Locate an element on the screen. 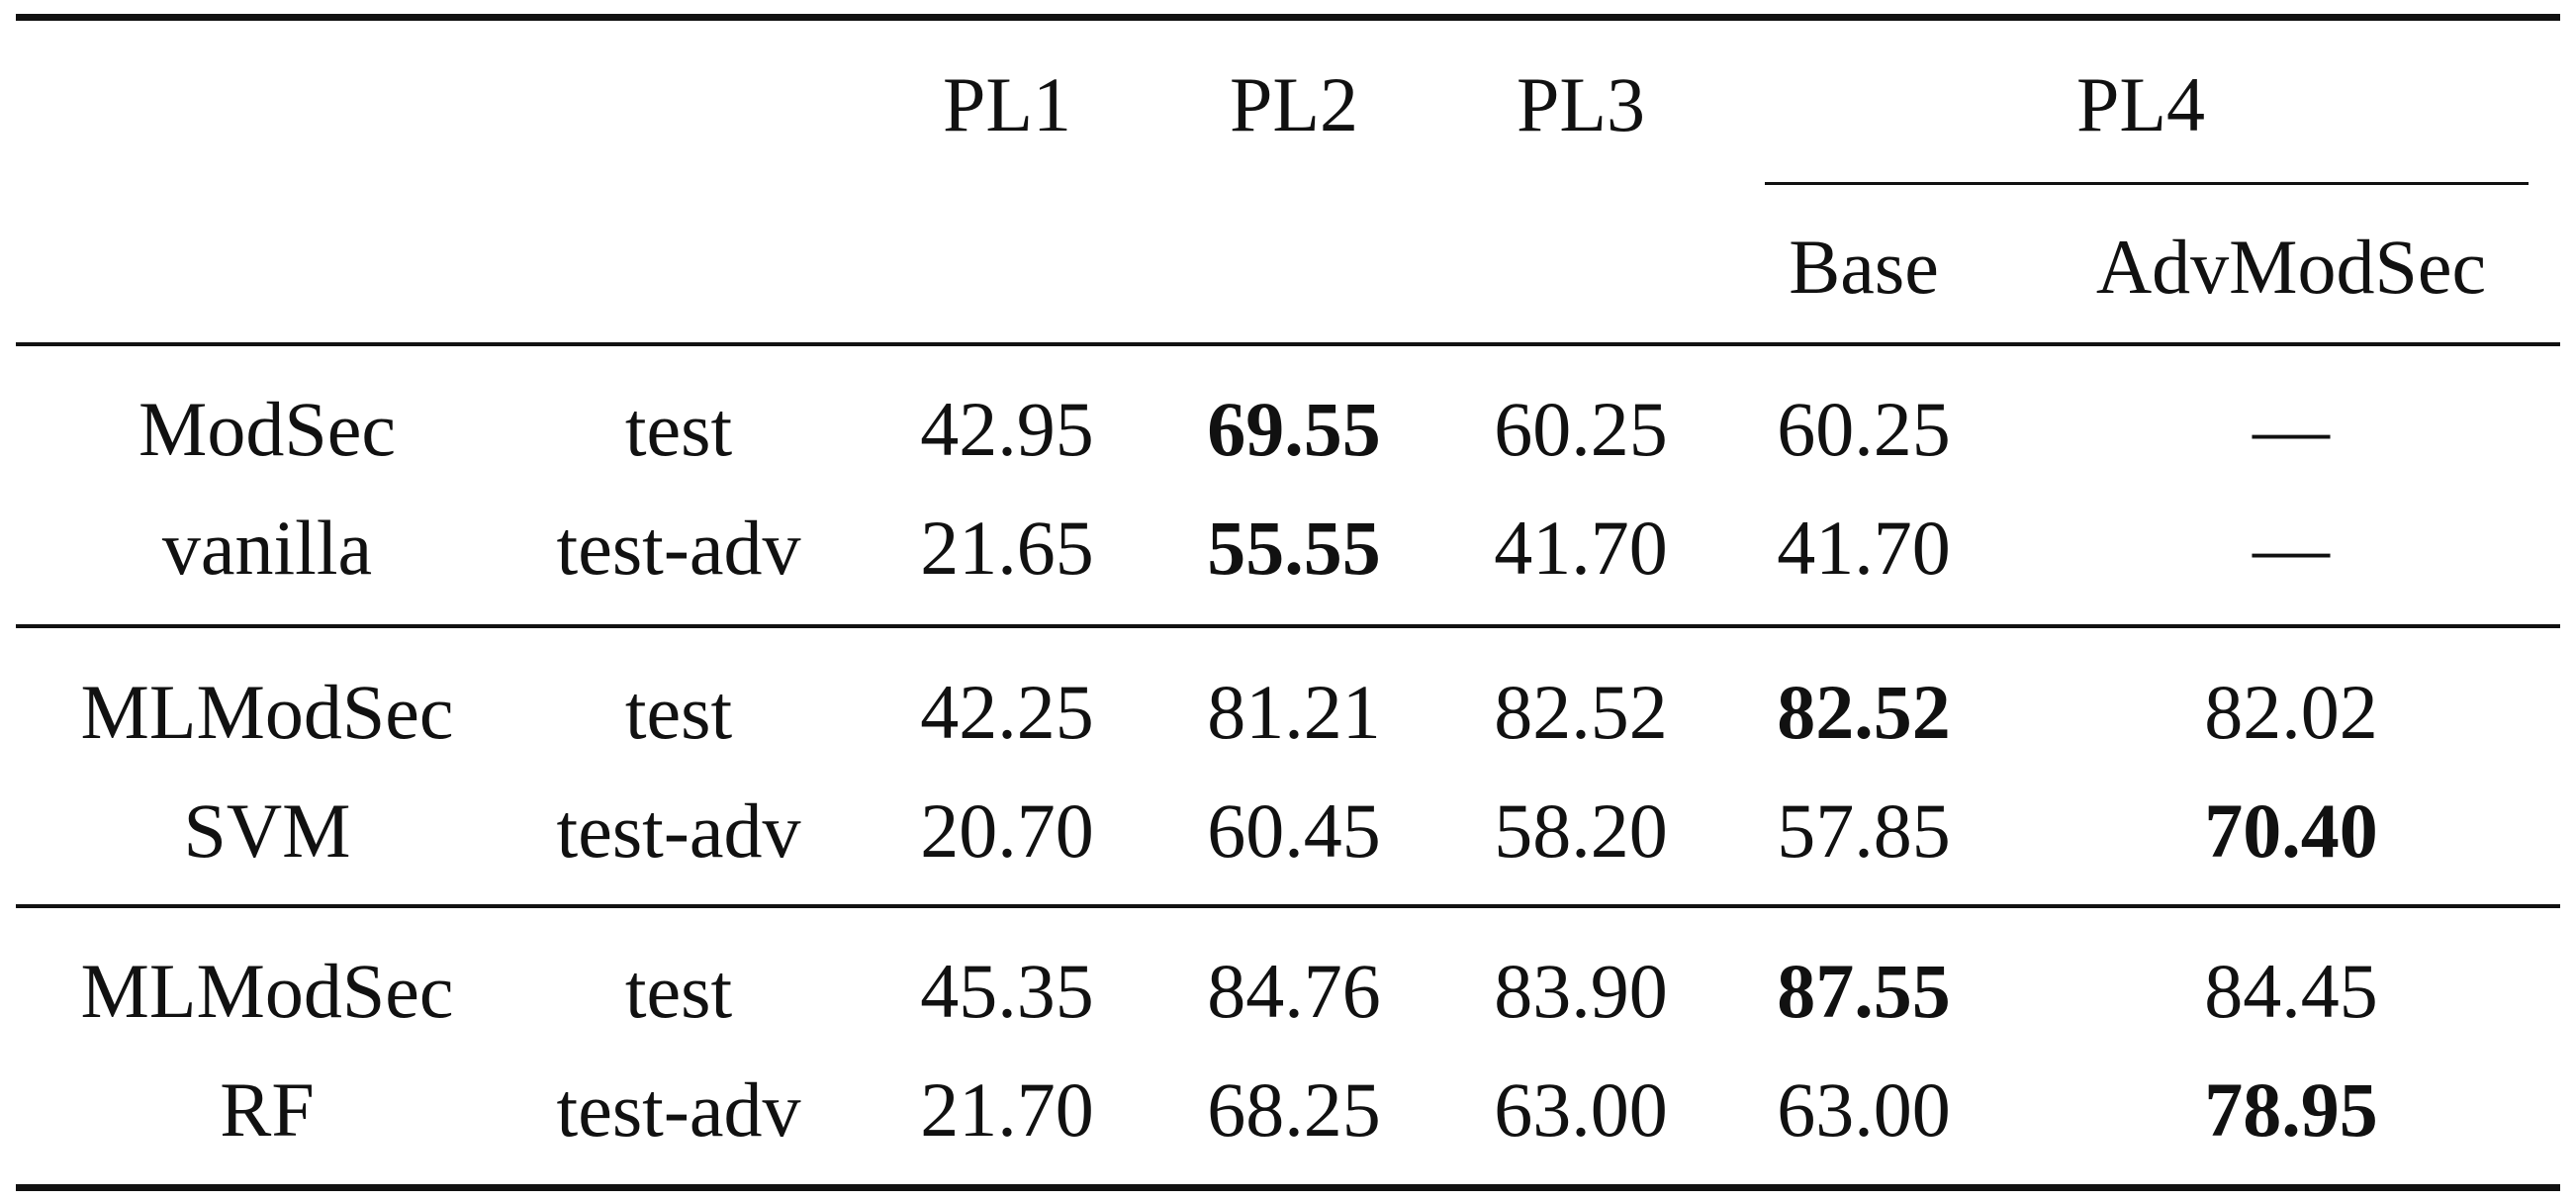 The width and height of the screenshot is (2576, 1201). table-cell: 83.90 is located at coordinates (1581, 991).